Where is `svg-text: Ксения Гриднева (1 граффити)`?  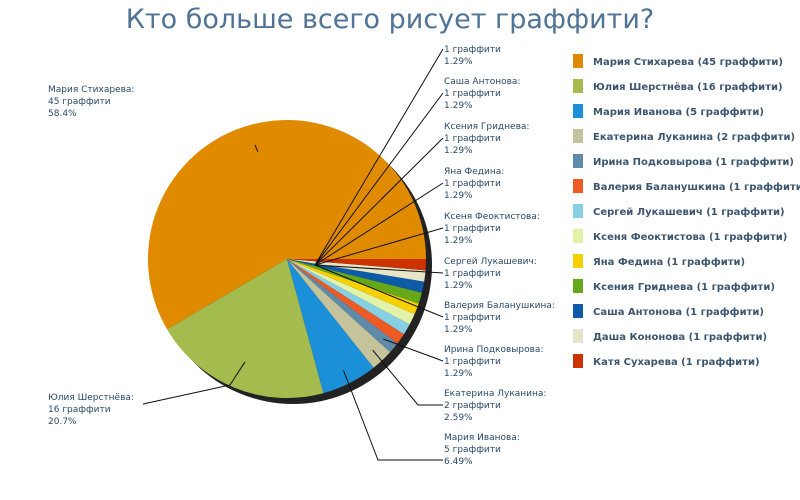 svg-text: Ксения Гриднева (1 граффити) is located at coordinates (684, 287).